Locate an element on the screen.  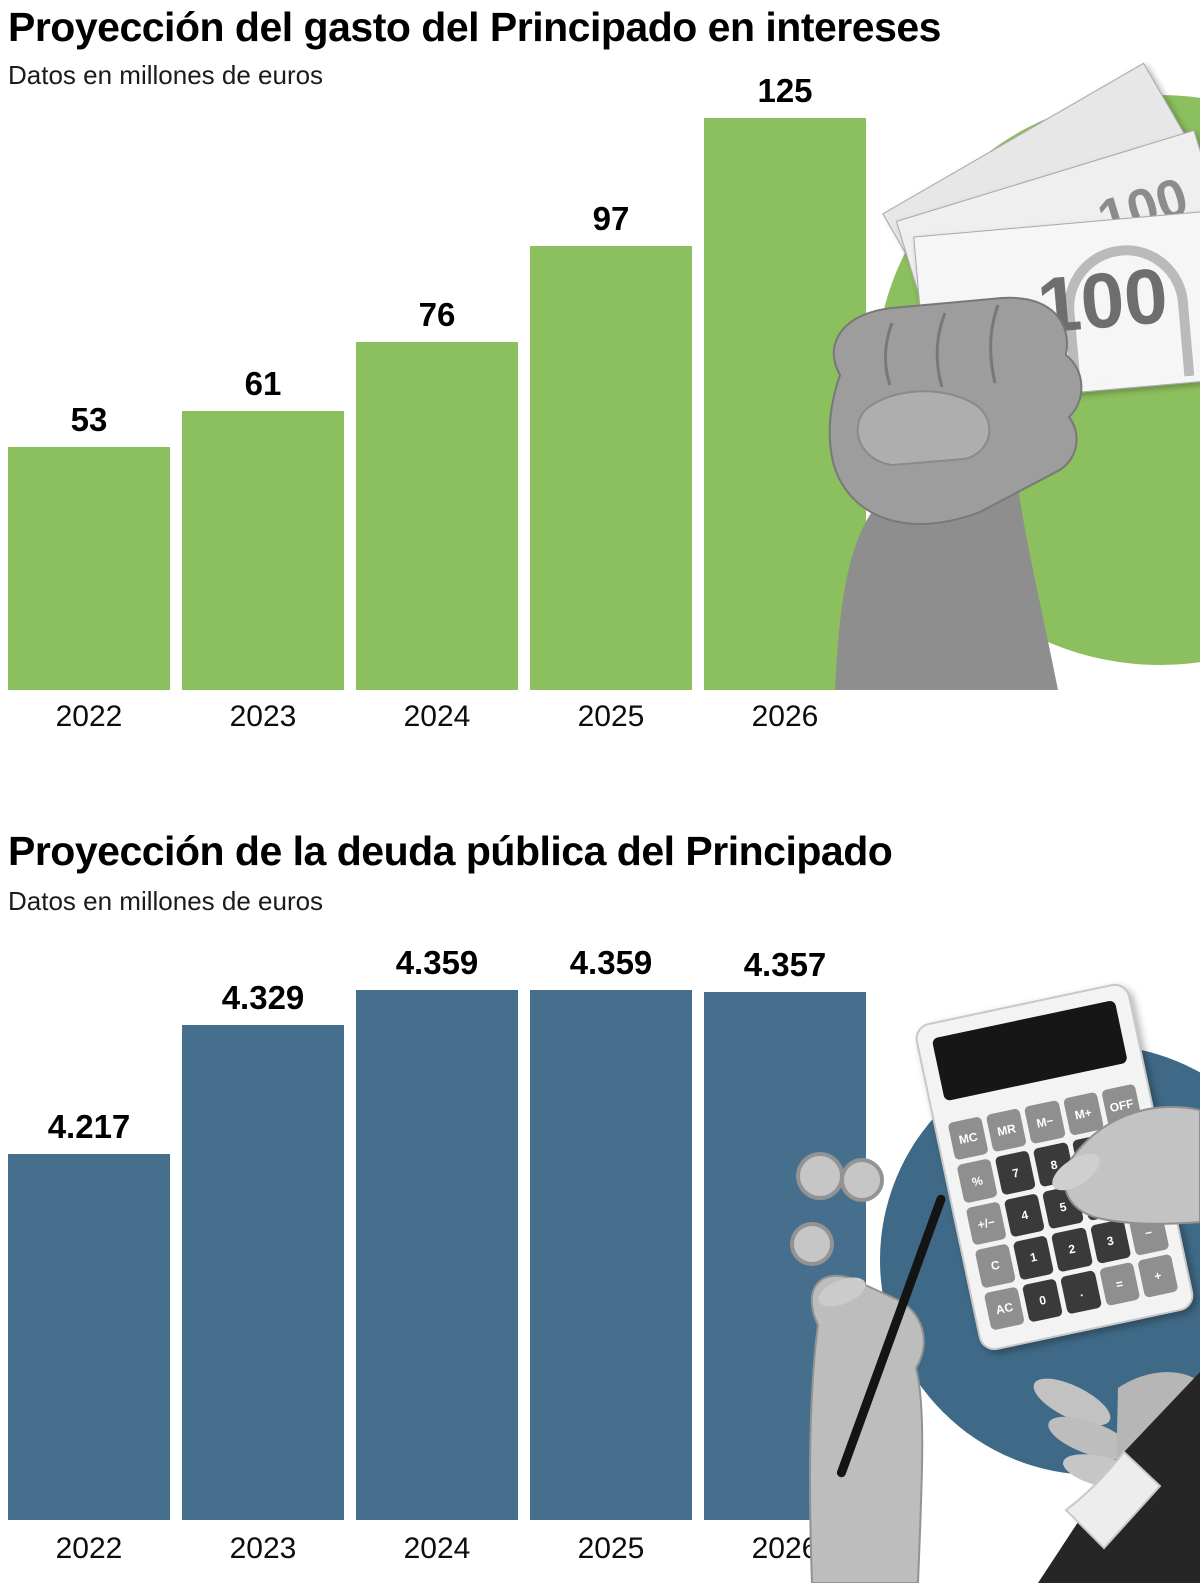
bar-column: 53 is located at coordinates (89, 404).